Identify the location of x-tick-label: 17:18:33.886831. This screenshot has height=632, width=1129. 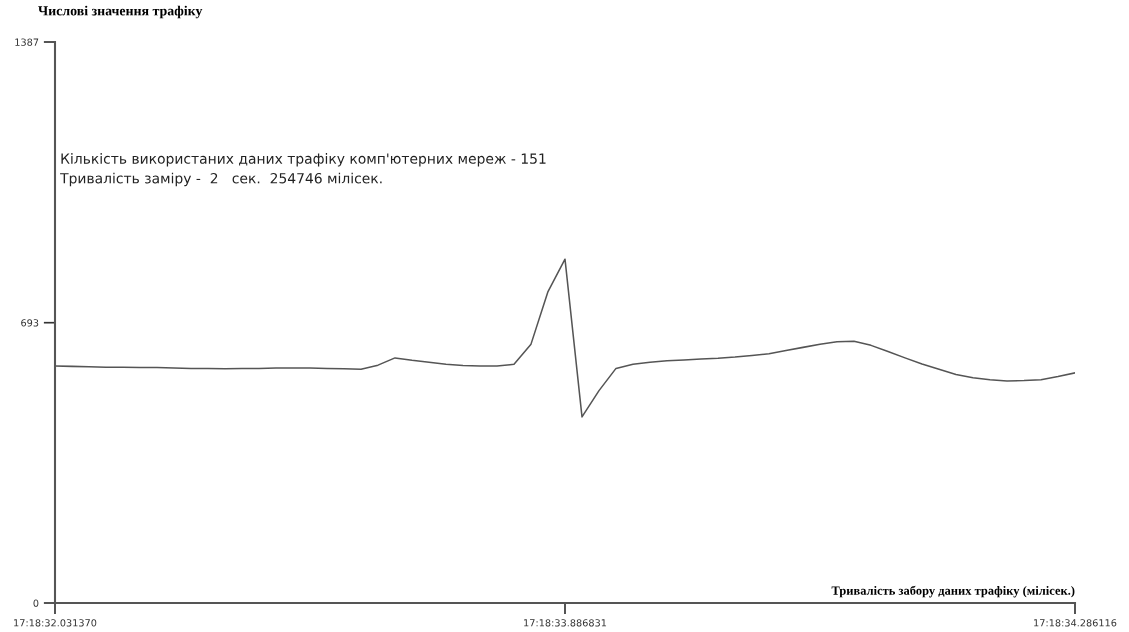
(565, 623).